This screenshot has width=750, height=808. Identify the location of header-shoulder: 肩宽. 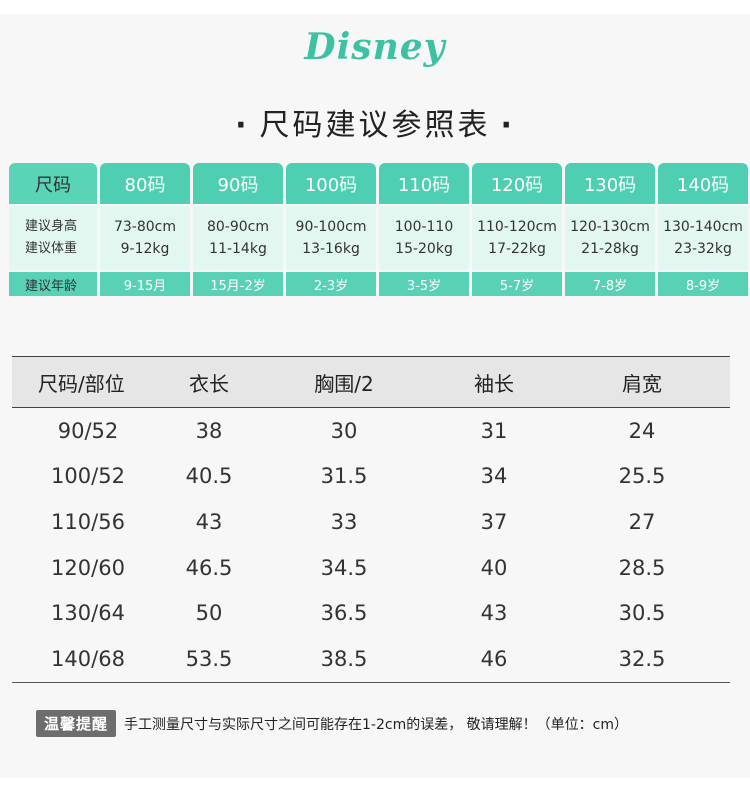
(642, 383).